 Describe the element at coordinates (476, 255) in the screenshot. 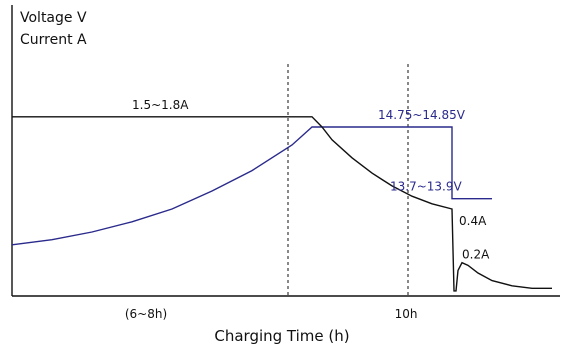

I see `data-label-current: 0.2A` at that location.